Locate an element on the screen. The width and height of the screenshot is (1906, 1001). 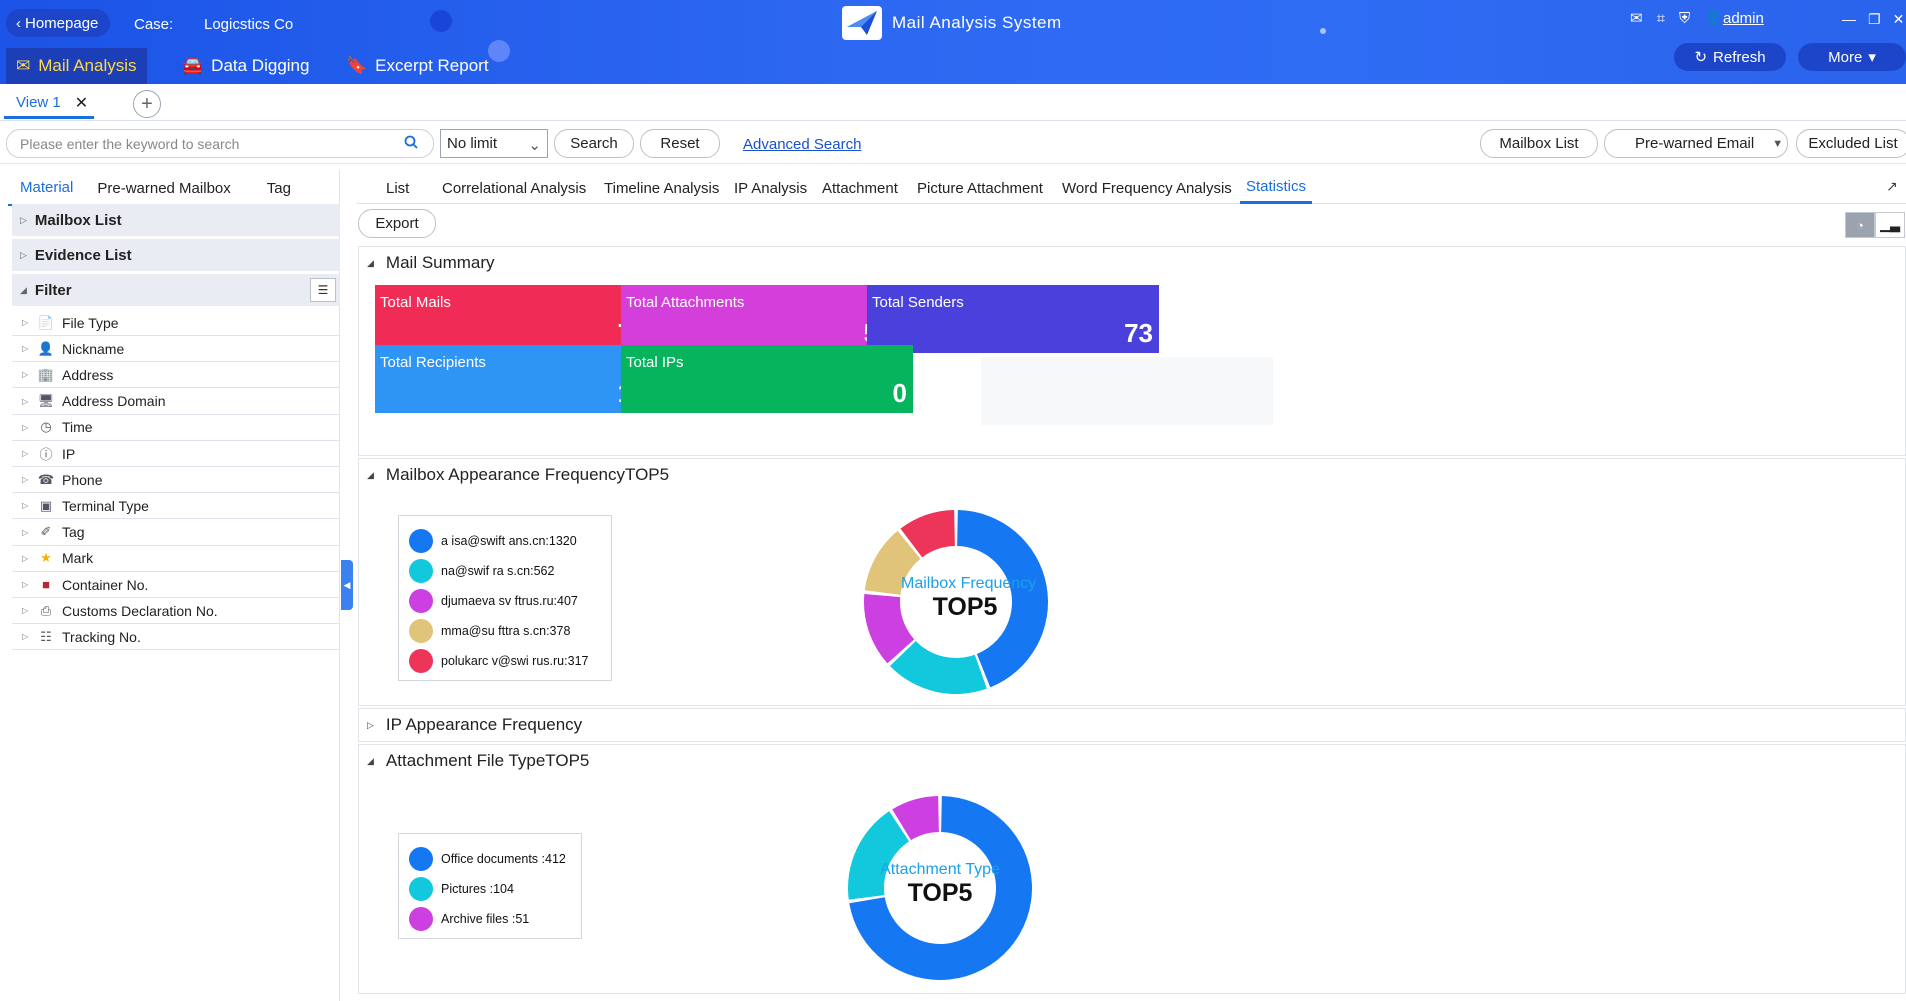
more-button: More ▾ is located at coordinates (1852, 57).